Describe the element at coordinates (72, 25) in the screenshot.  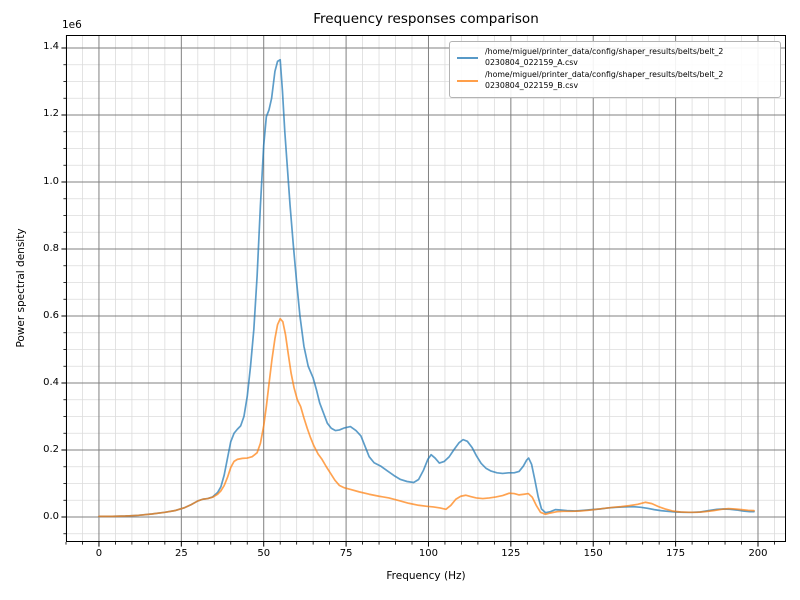
I see `y-axis-offset-label: 1e6` at that location.